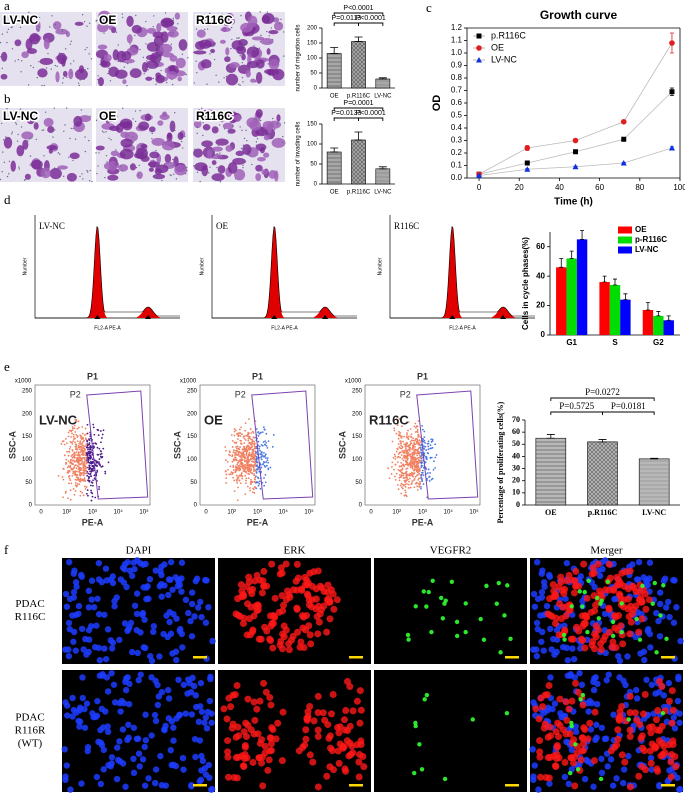  What do you see at coordinates (258, 522) in the screenshot?
I see `flow-x-label: PE-A` at bounding box center [258, 522].